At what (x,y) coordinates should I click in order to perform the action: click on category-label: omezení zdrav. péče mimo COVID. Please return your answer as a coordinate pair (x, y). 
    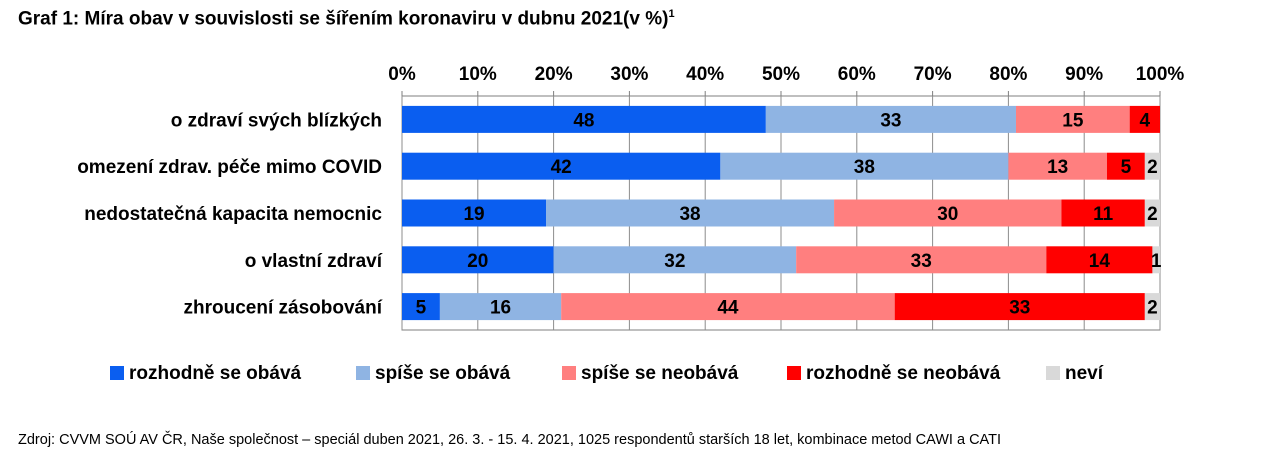
    Looking at the image, I should click on (229, 167).